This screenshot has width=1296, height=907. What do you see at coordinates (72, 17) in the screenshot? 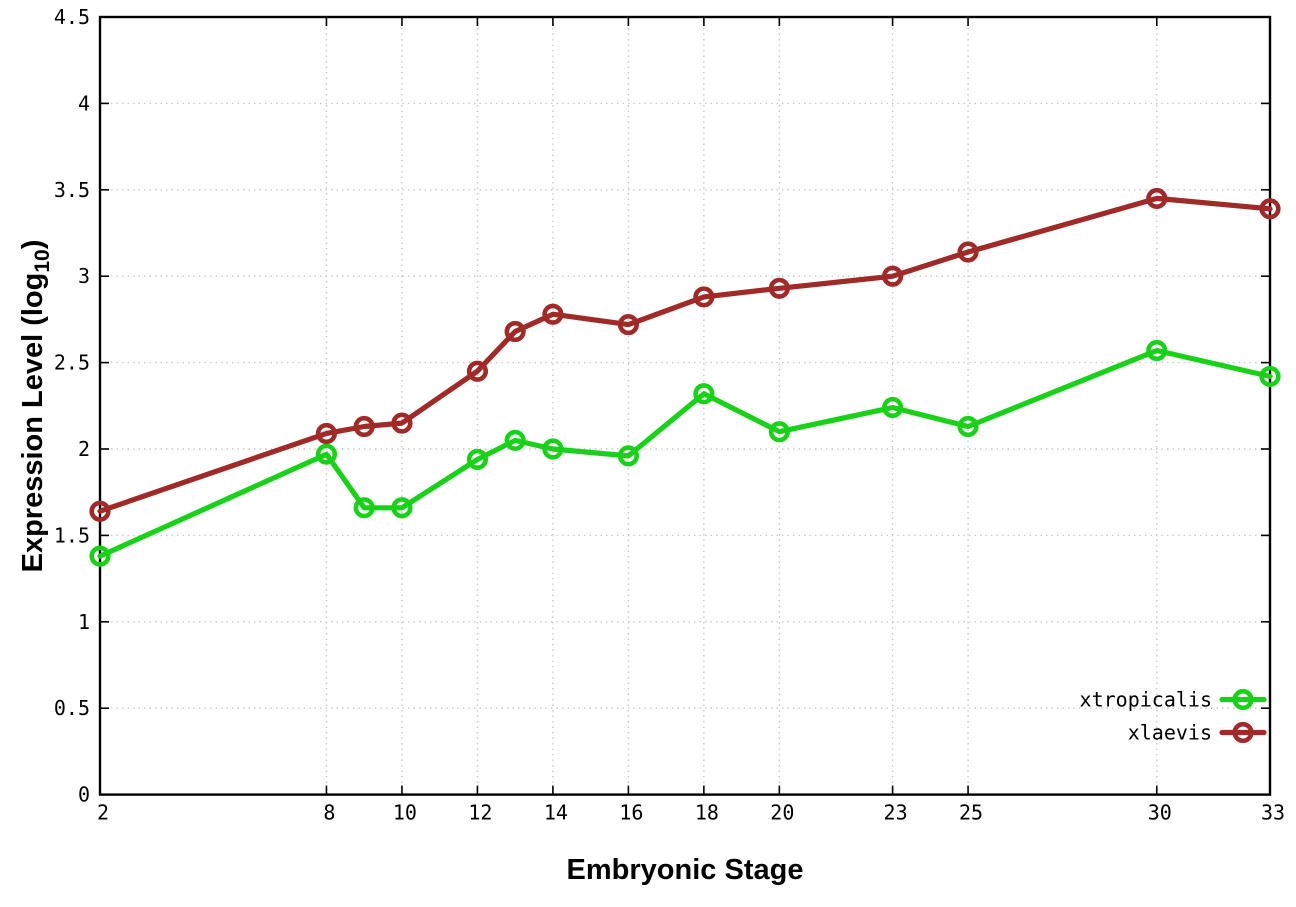
I see `y-tick-label: 4.5` at bounding box center [72, 17].